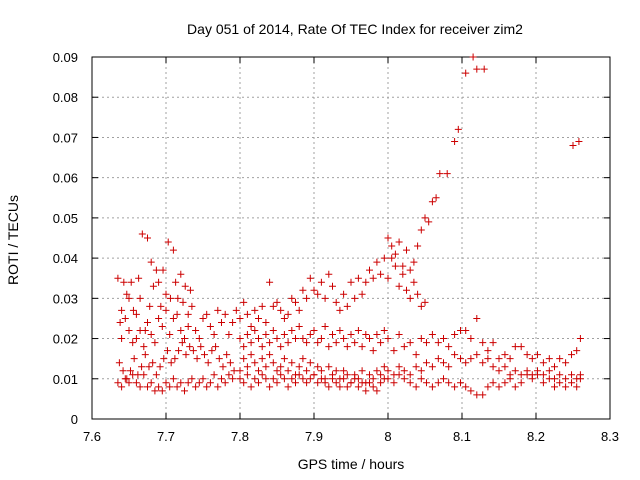  What do you see at coordinates (536, 436) in the screenshot?
I see `x-tick-label: 8.2` at bounding box center [536, 436].